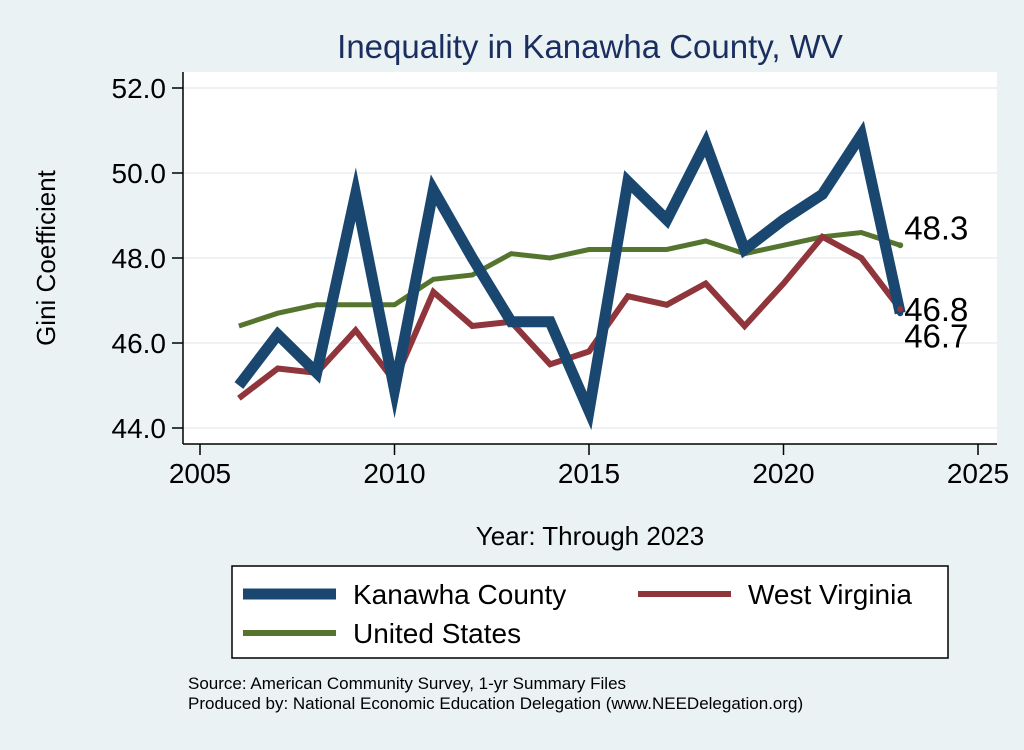 This screenshot has height=750, width=1024. I want to click on chart-title: Inequality in Kanawha County, WV, so click(590, 46).